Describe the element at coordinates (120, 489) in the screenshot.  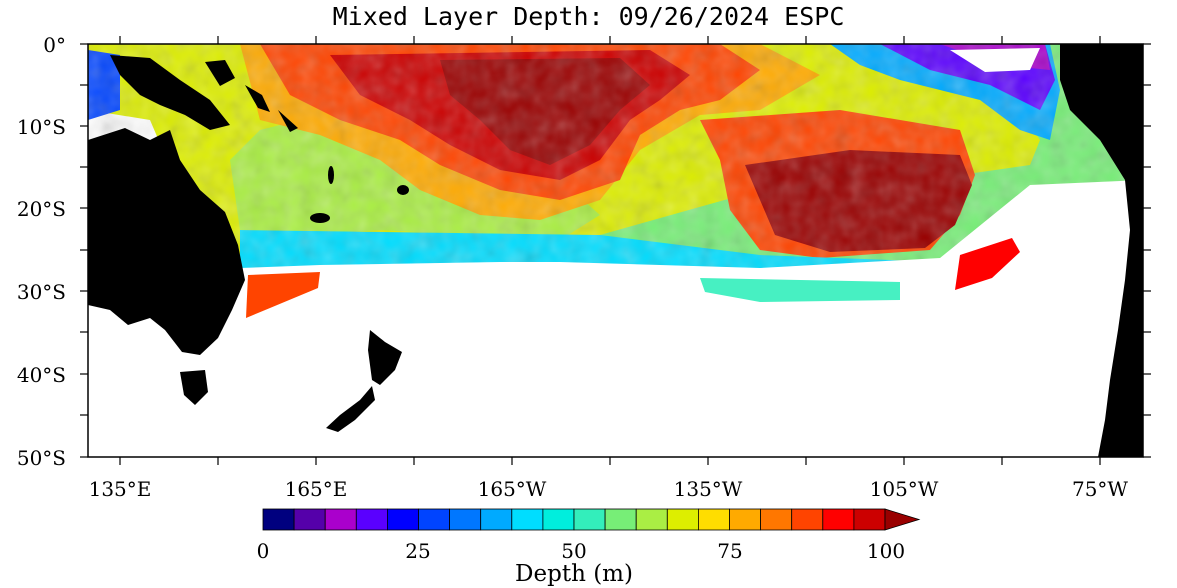
I see `lon-label-135e: 135°E` at that location.